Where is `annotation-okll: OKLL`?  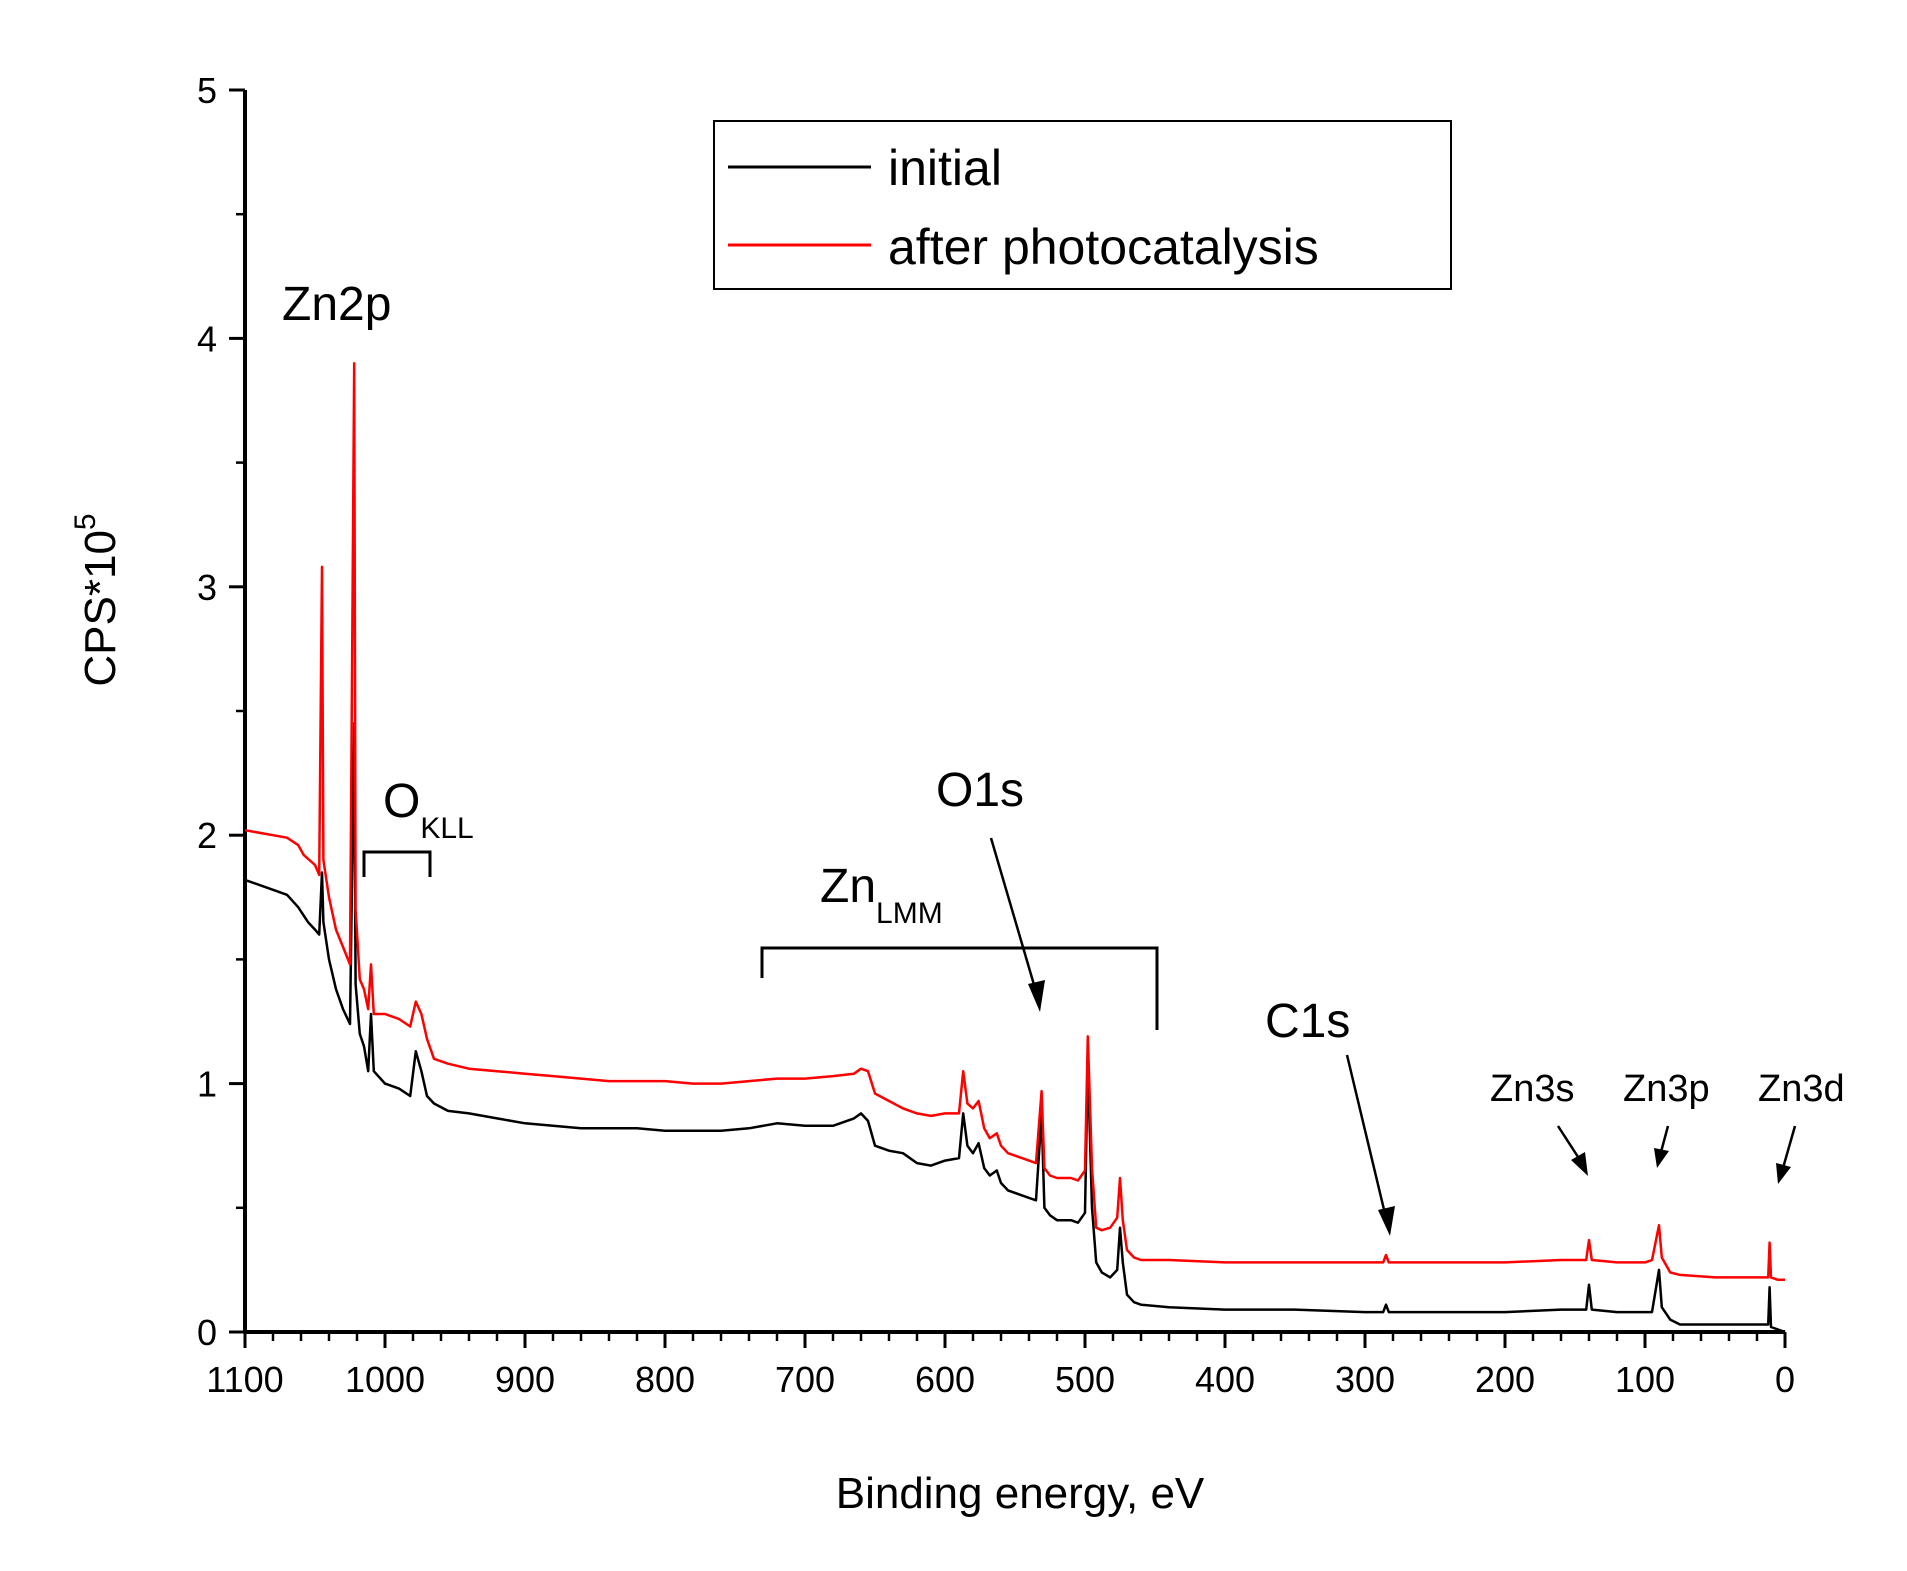 annotation-okll: OKLL is located at coordinates (428, 810).